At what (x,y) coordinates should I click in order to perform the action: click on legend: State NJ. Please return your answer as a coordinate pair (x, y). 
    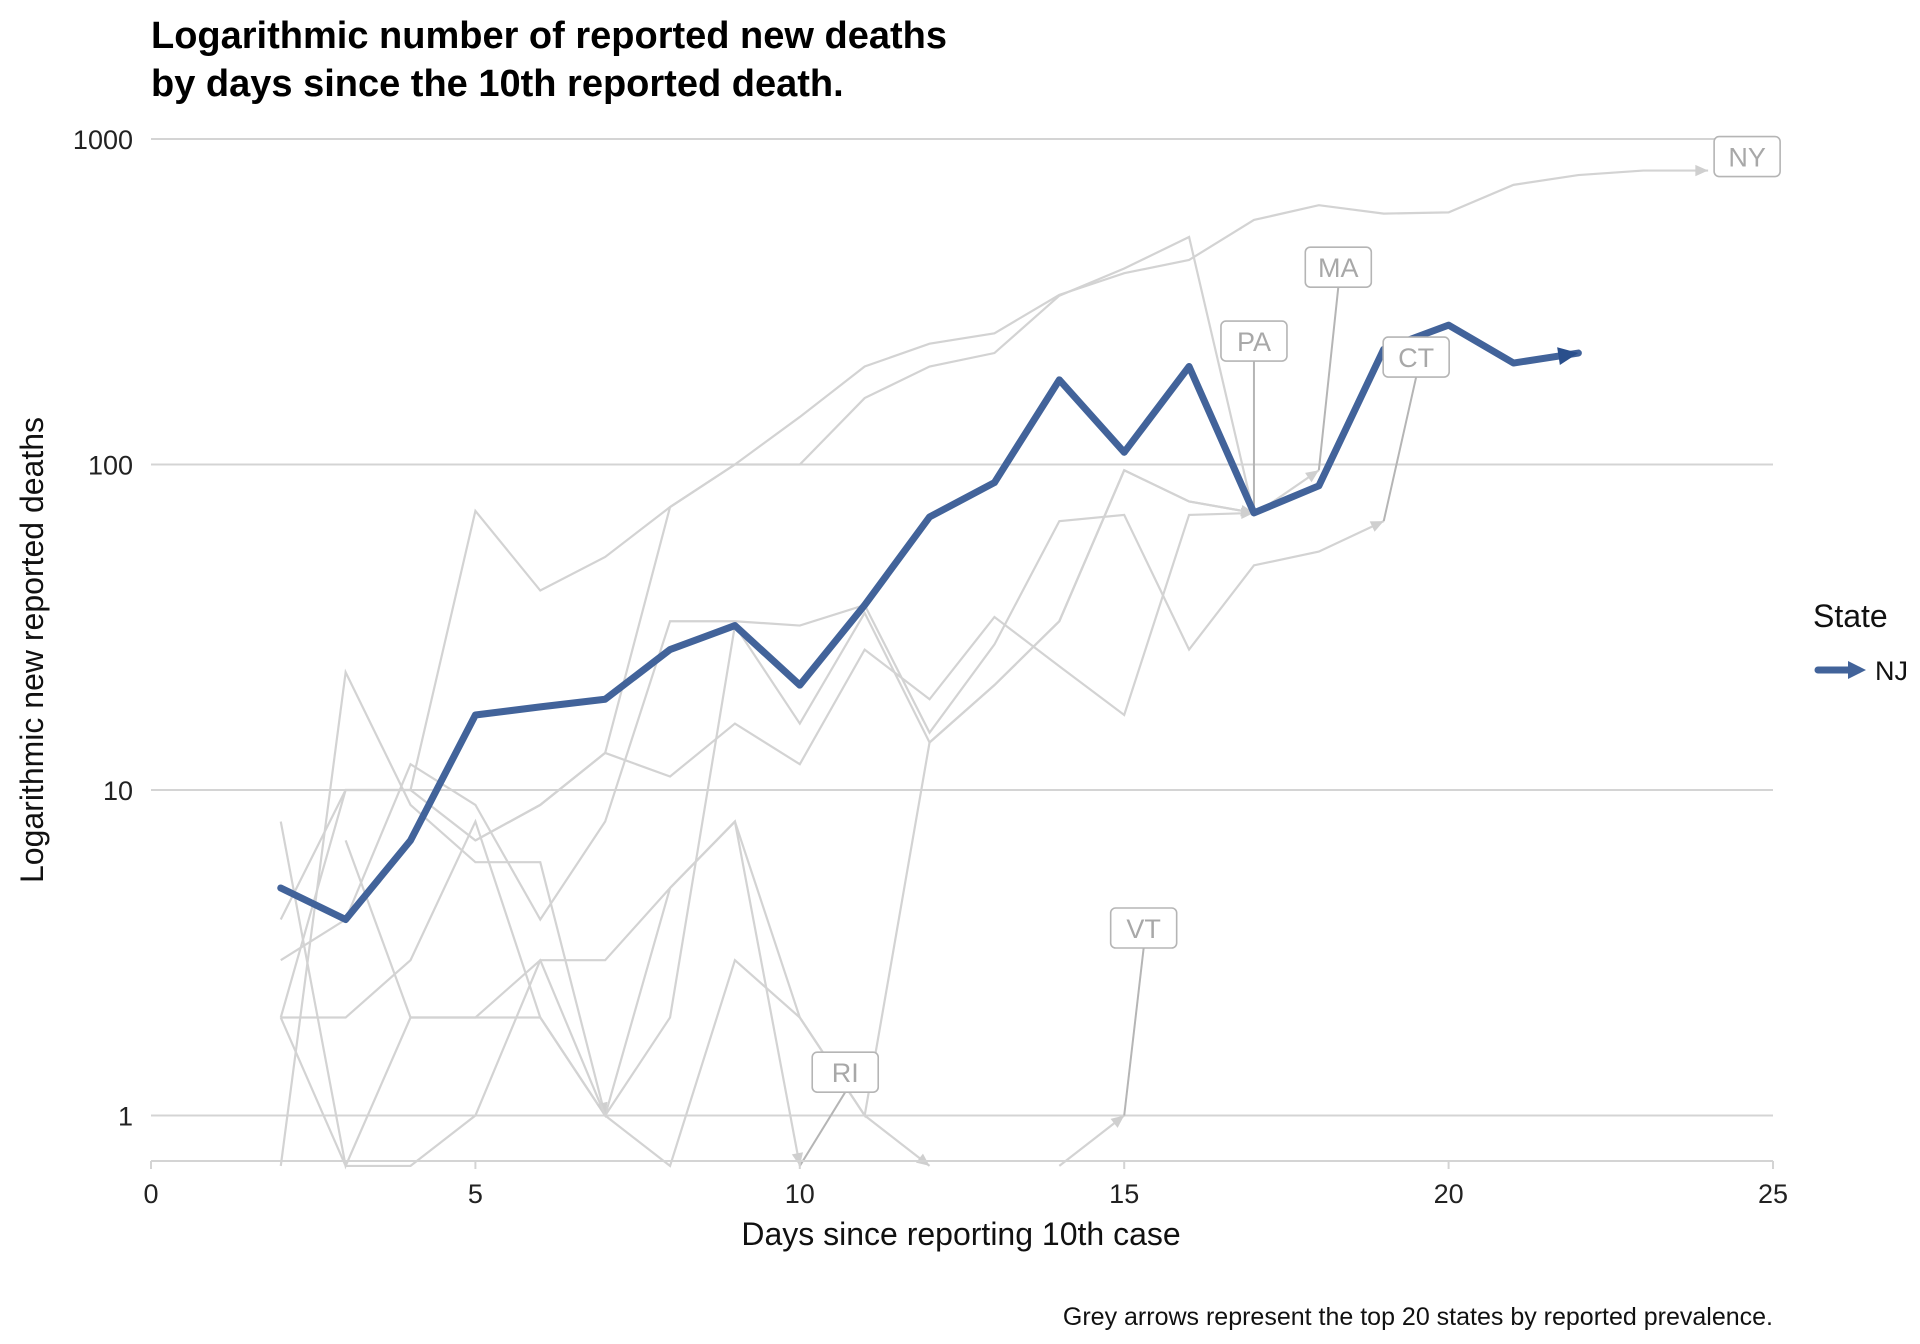
    Looking at the image, I should click on (1860, 642).